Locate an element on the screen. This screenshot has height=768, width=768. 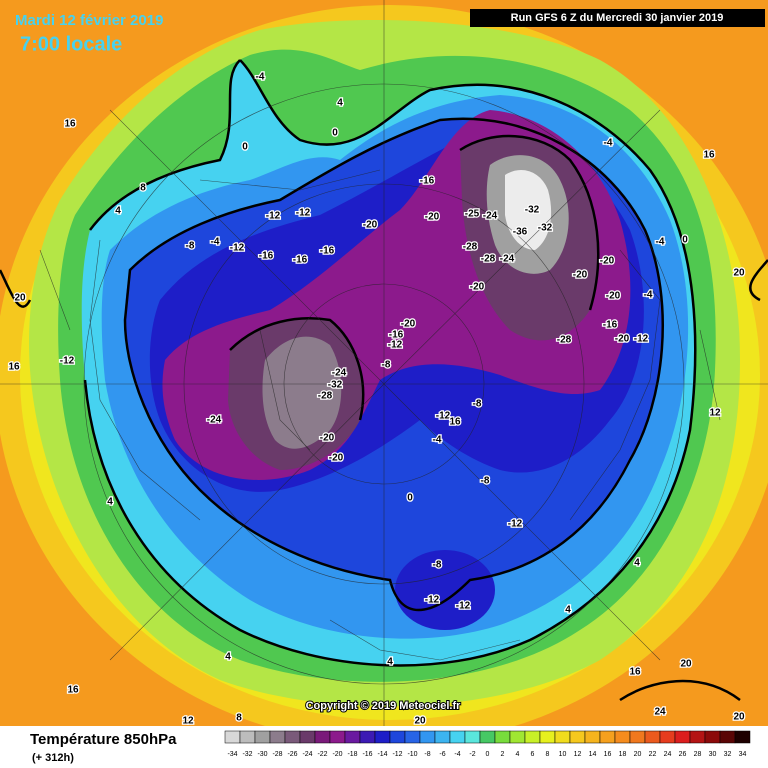
forecast-time: 7:00 locale is located at coordinates (71, 44).